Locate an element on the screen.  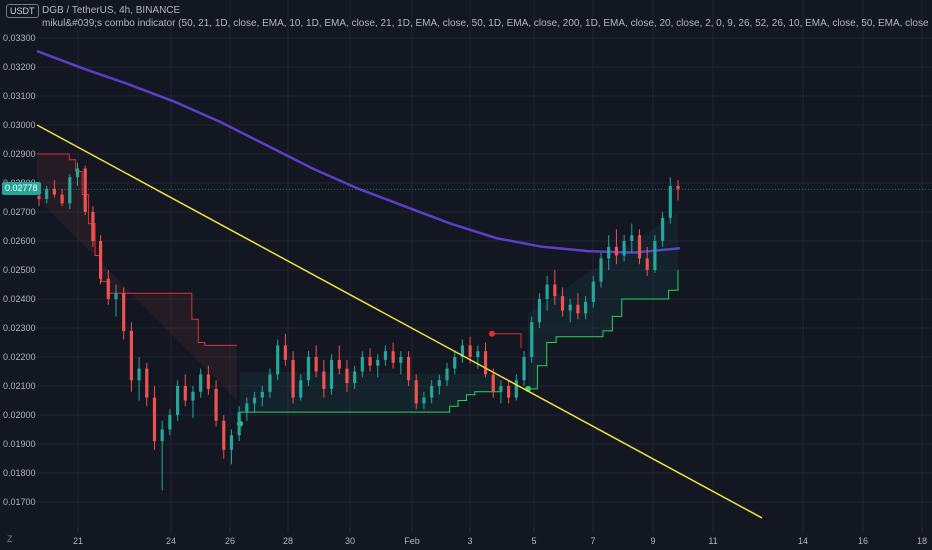
stop-line-green is located at coordinates (370, 402).